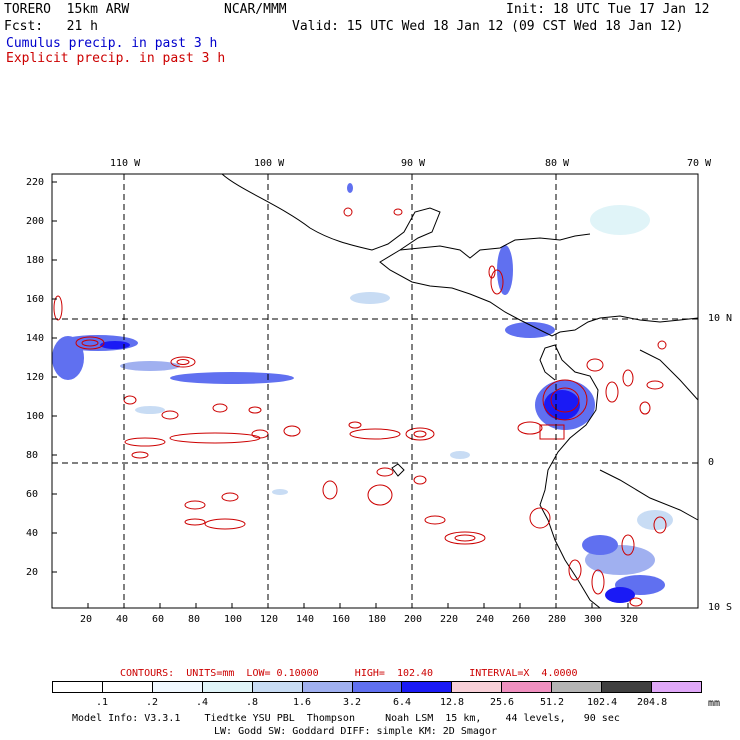 The width and height of the screenshot is (740, 740). I want to click on lon-label: 110 W, so click(125, 163).